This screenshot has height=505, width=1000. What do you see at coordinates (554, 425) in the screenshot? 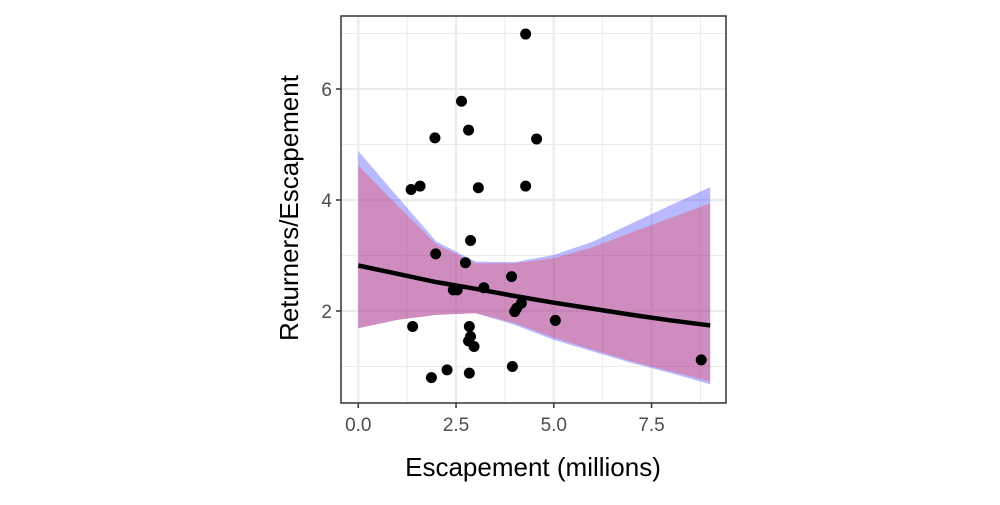
I see `x-tick-label: 5.0` at bounding box center [554, 425].